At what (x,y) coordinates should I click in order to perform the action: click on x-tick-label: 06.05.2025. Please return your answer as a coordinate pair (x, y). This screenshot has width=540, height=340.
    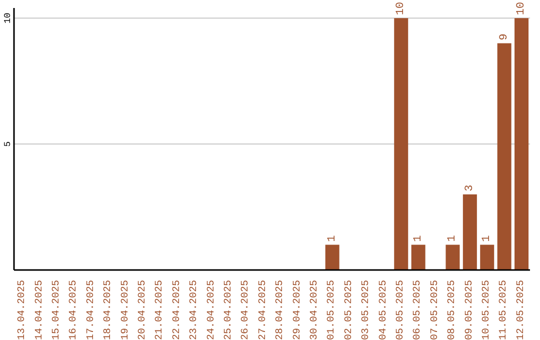
    Looking at the image, I should click on (418, 310).